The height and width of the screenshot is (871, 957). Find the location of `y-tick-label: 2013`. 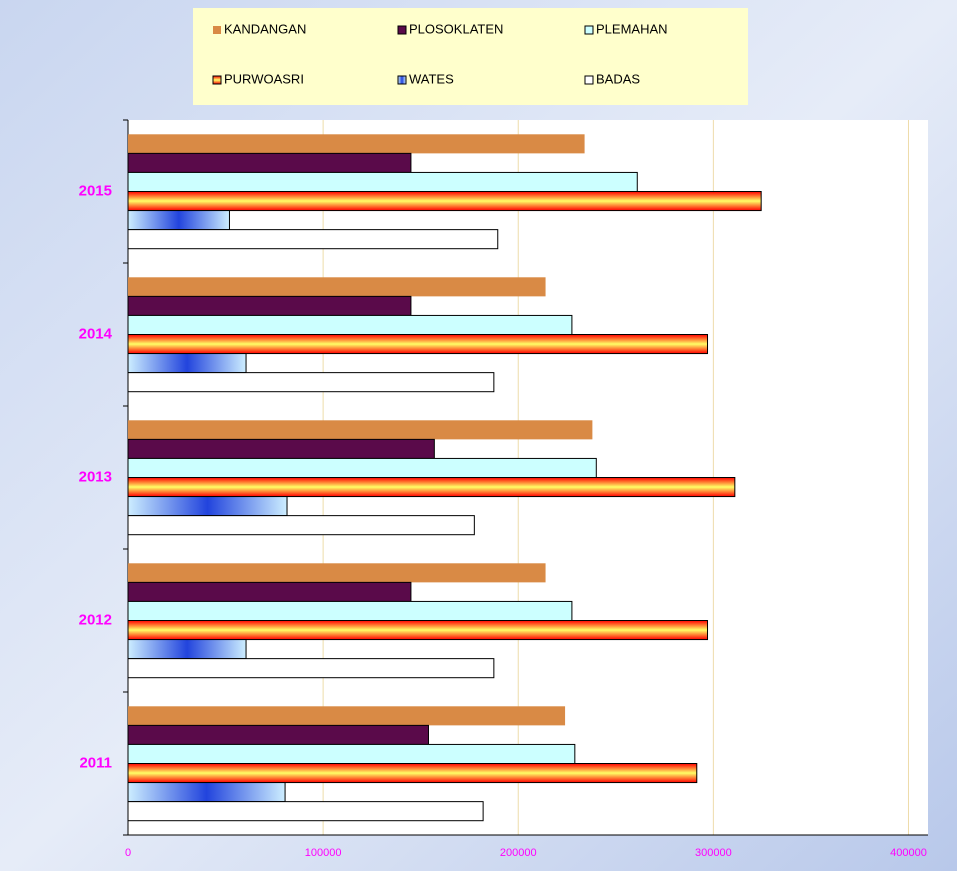

y-tick-label: 2013 is located at coordinates (95, 476).